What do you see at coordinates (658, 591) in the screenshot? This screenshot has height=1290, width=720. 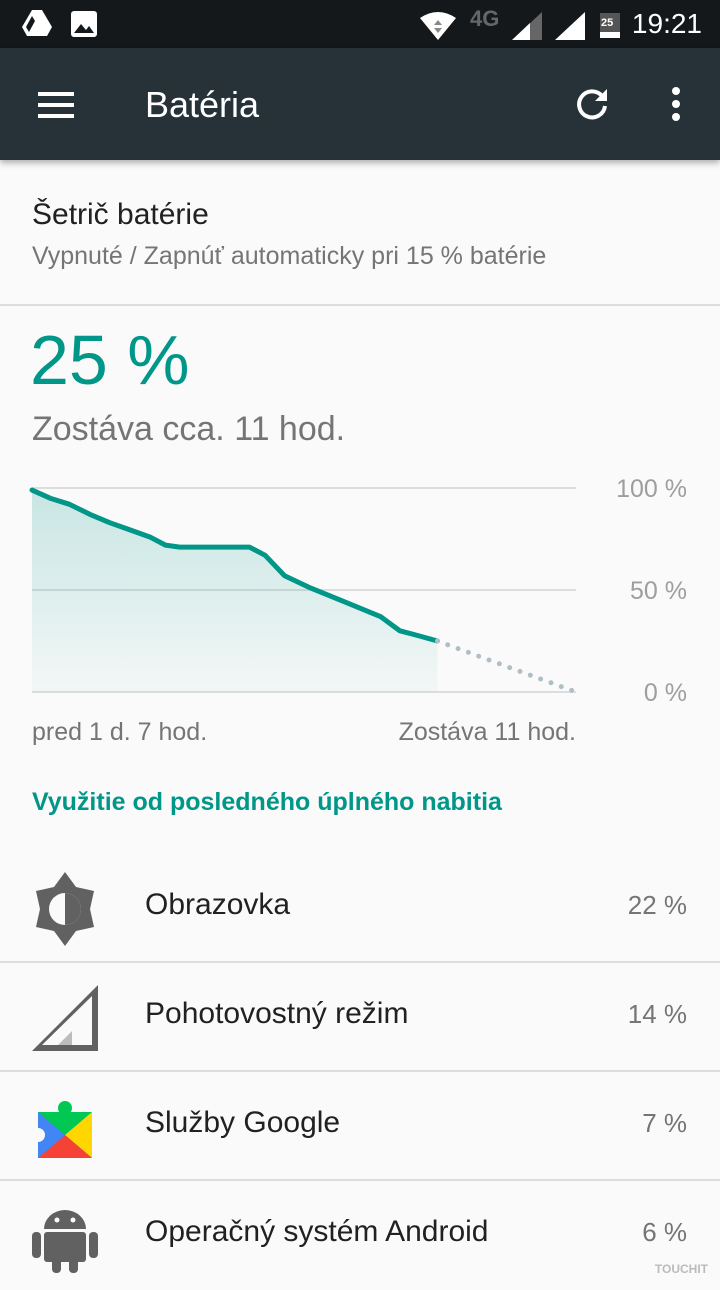 I see `y-tick-label: 50 %` at bounding box center [658, 591].